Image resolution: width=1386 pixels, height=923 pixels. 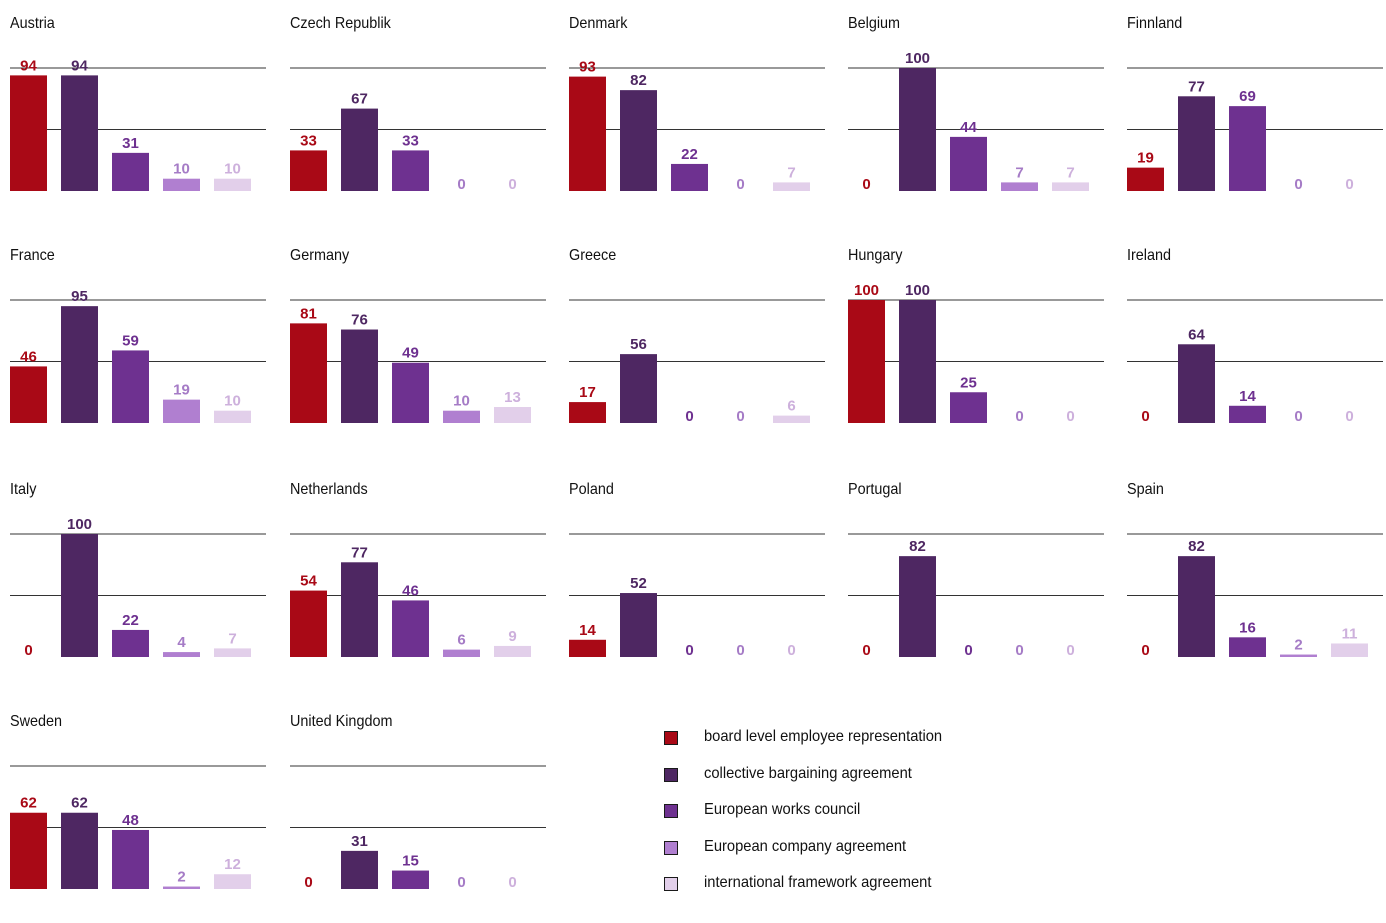 I want to click on chart-title: Greece, so click(x=593, y=255).